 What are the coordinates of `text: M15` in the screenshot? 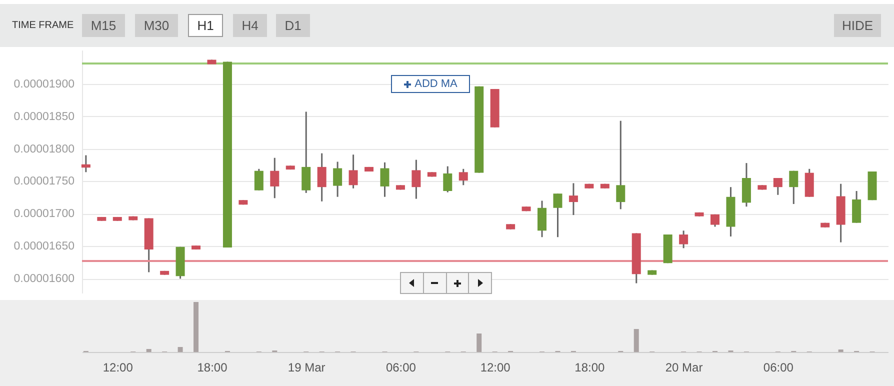 It's located at (103, 25).